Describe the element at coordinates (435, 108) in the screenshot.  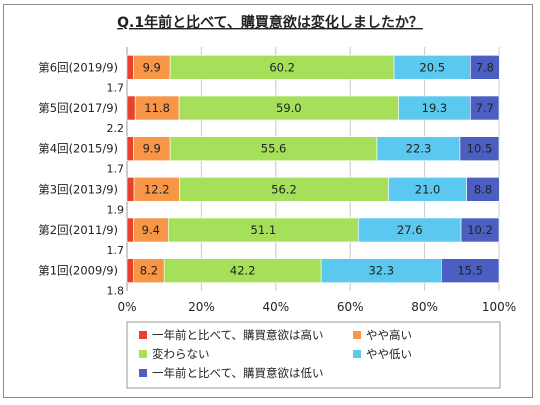
I see `data-label: 19.3` at that location.